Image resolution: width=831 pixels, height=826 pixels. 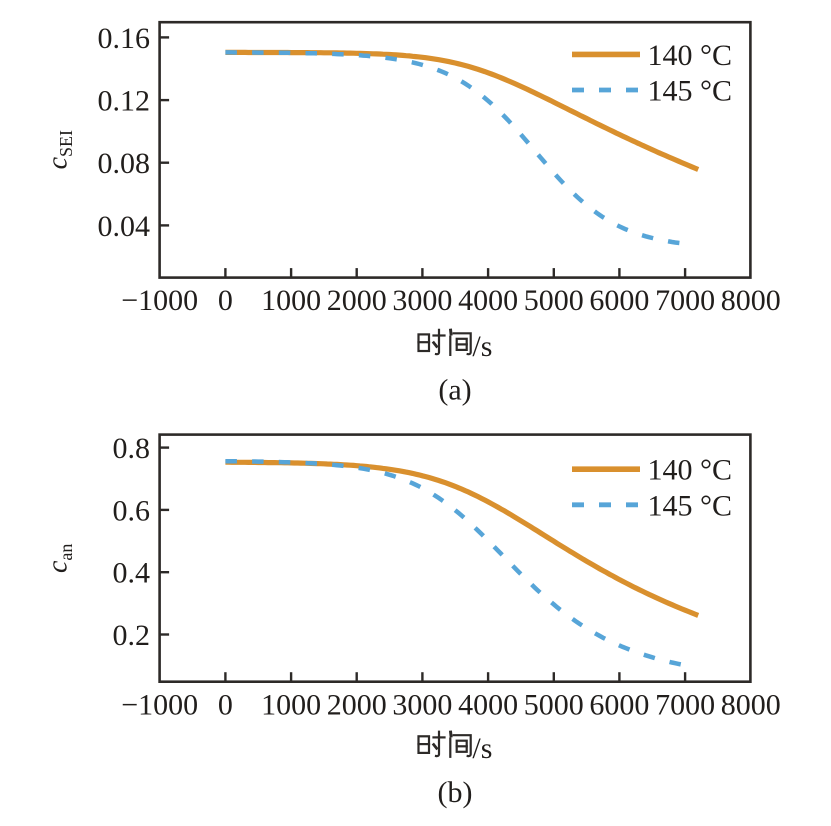 I want to click on svg-text: (b), so click(x=455, y=792).